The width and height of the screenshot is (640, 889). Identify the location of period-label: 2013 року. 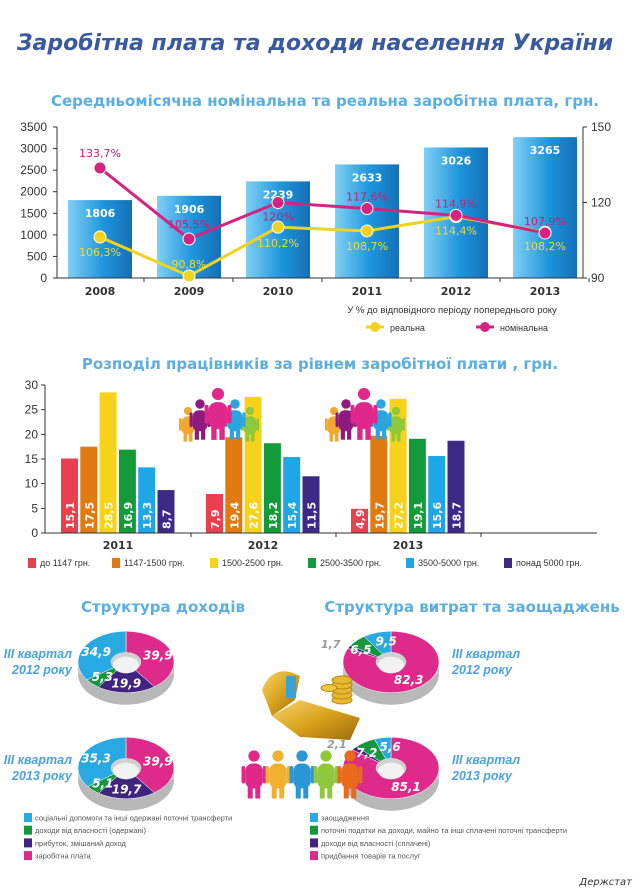
(482, 776).